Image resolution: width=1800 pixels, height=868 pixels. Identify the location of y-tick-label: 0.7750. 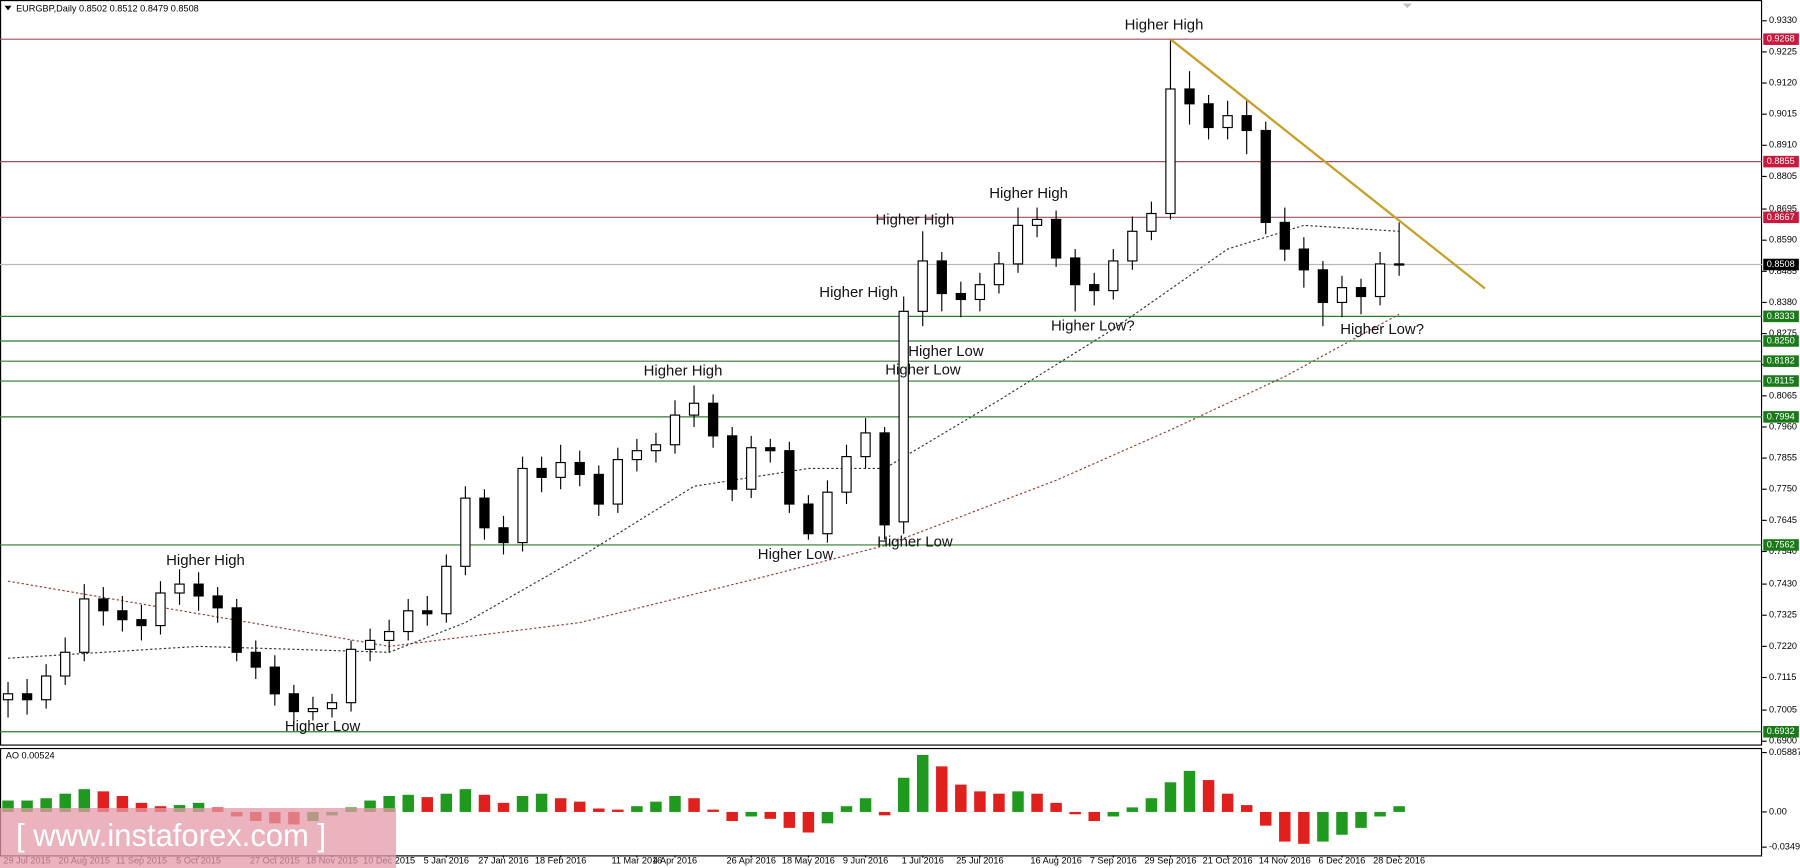
(1783, 489).